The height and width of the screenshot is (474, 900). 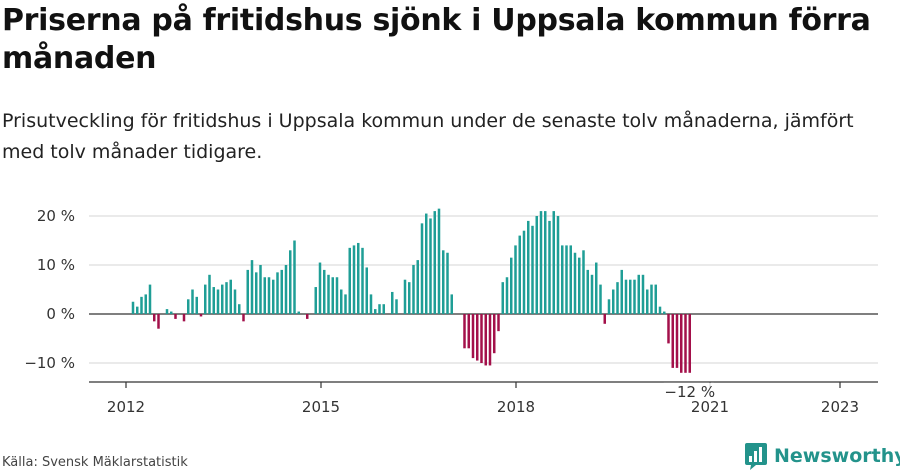 I want to click on last-value-label-bg, so click(x=688, y=391).